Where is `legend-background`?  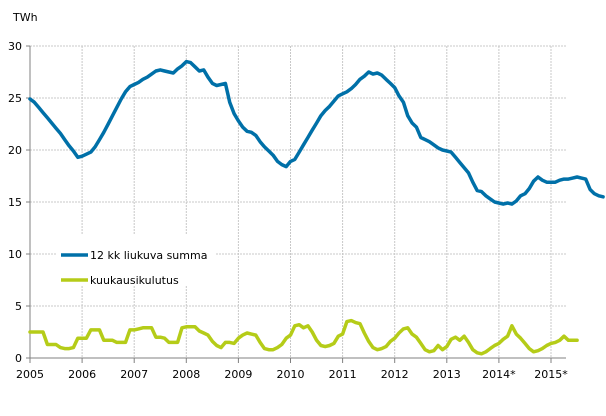 legend-background is located at coordinates (136, 260).